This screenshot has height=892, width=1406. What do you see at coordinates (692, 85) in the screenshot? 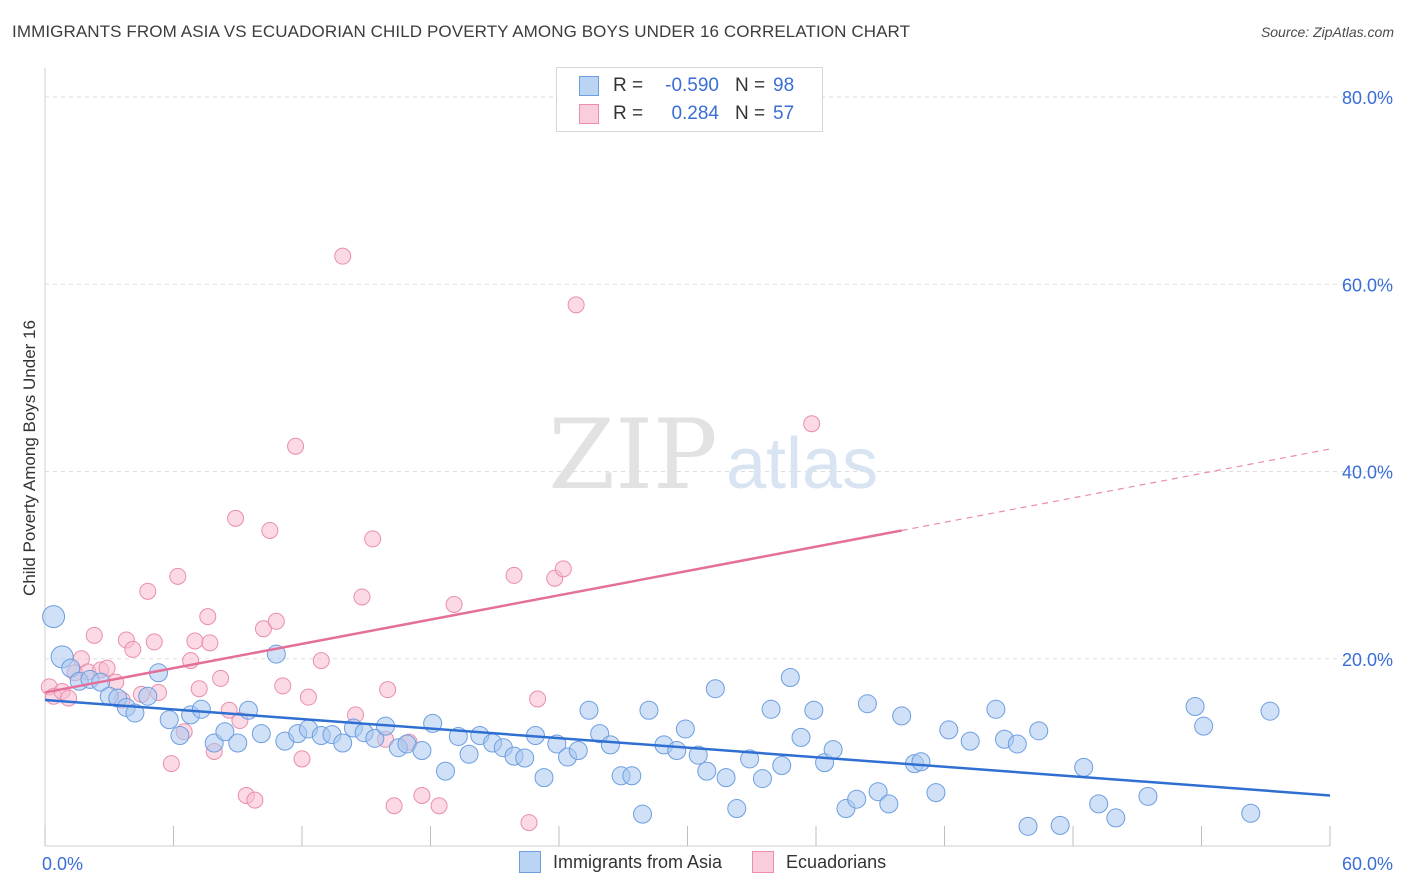
I see `r-value: -0.590` at bounding box center [692, 85].